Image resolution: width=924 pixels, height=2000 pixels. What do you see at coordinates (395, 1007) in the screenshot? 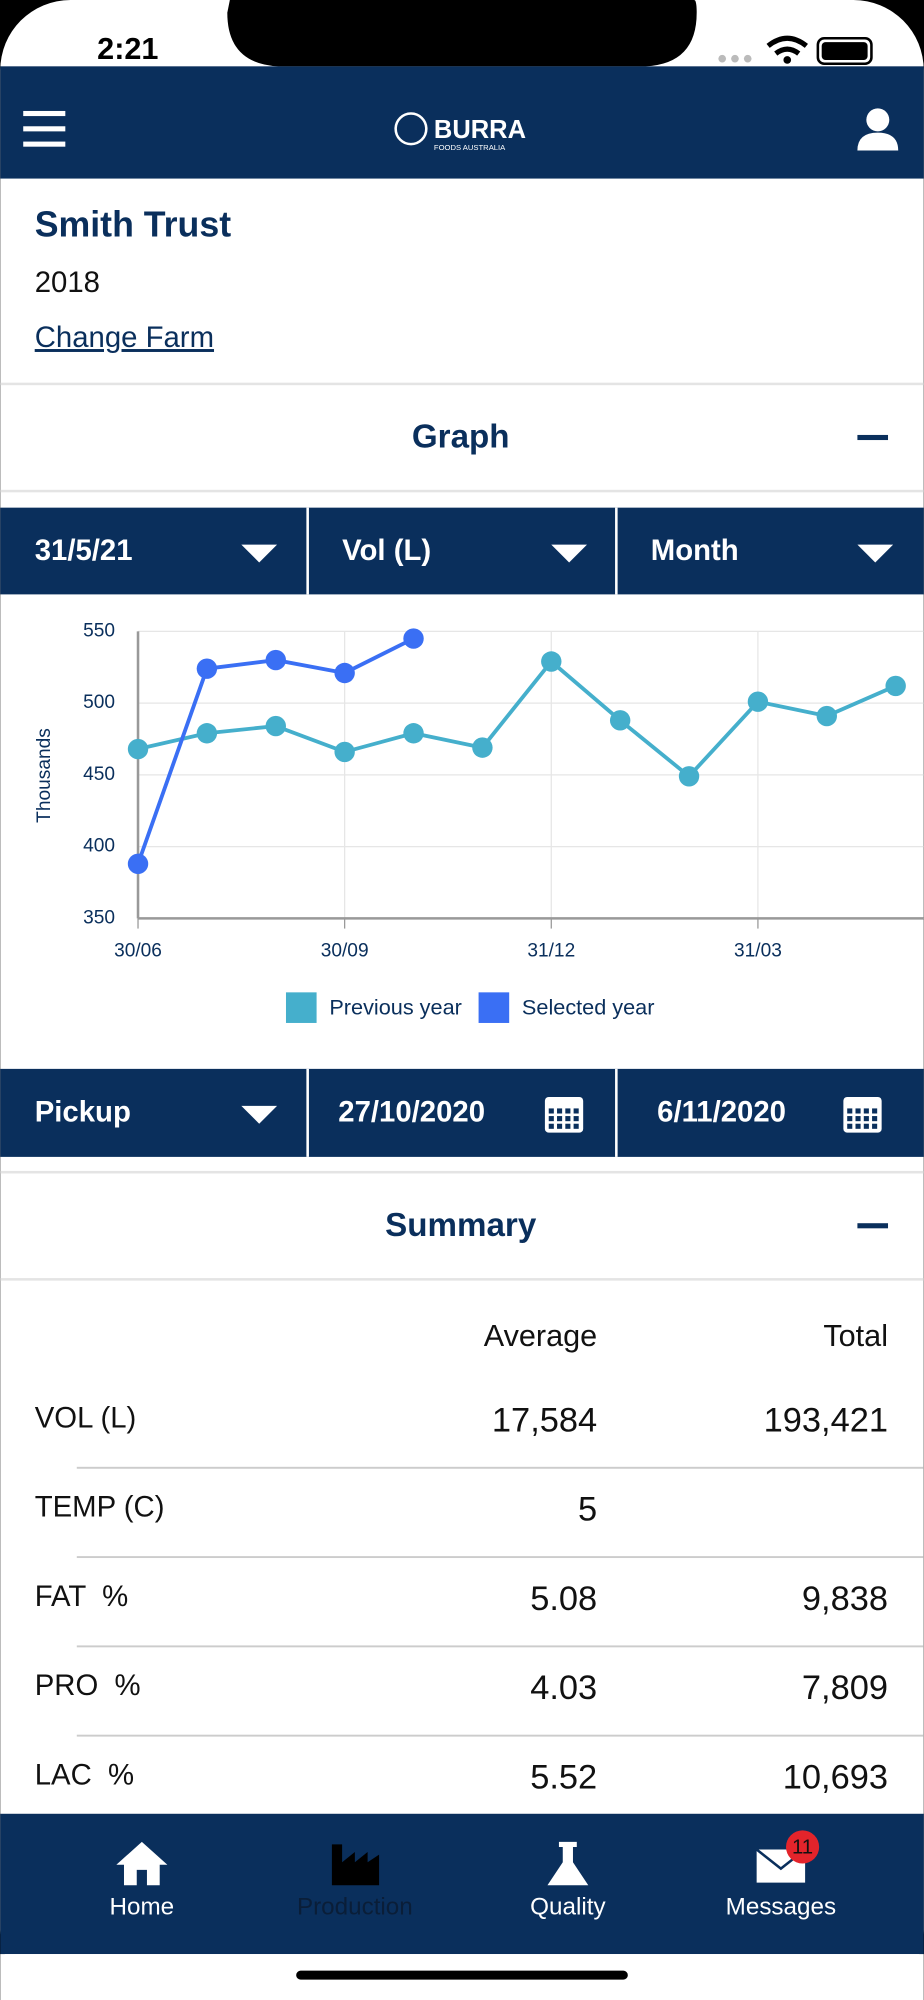
I see `legend-label: Previous year` at bounding box center [395, 1007].